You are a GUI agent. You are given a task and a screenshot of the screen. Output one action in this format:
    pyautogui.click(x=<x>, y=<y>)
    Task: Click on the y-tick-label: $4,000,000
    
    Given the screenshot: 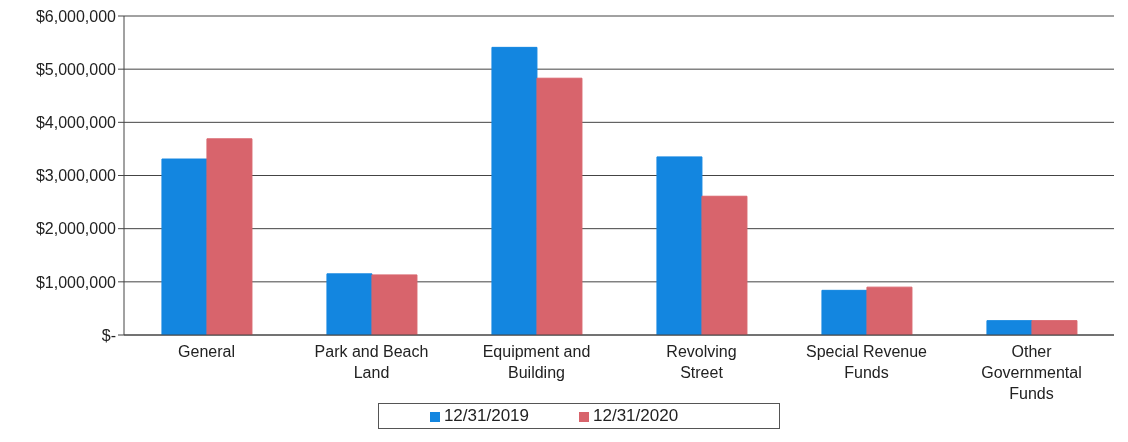 What is the action you would take?
    pyautogui.click(x=76, y=123)
    